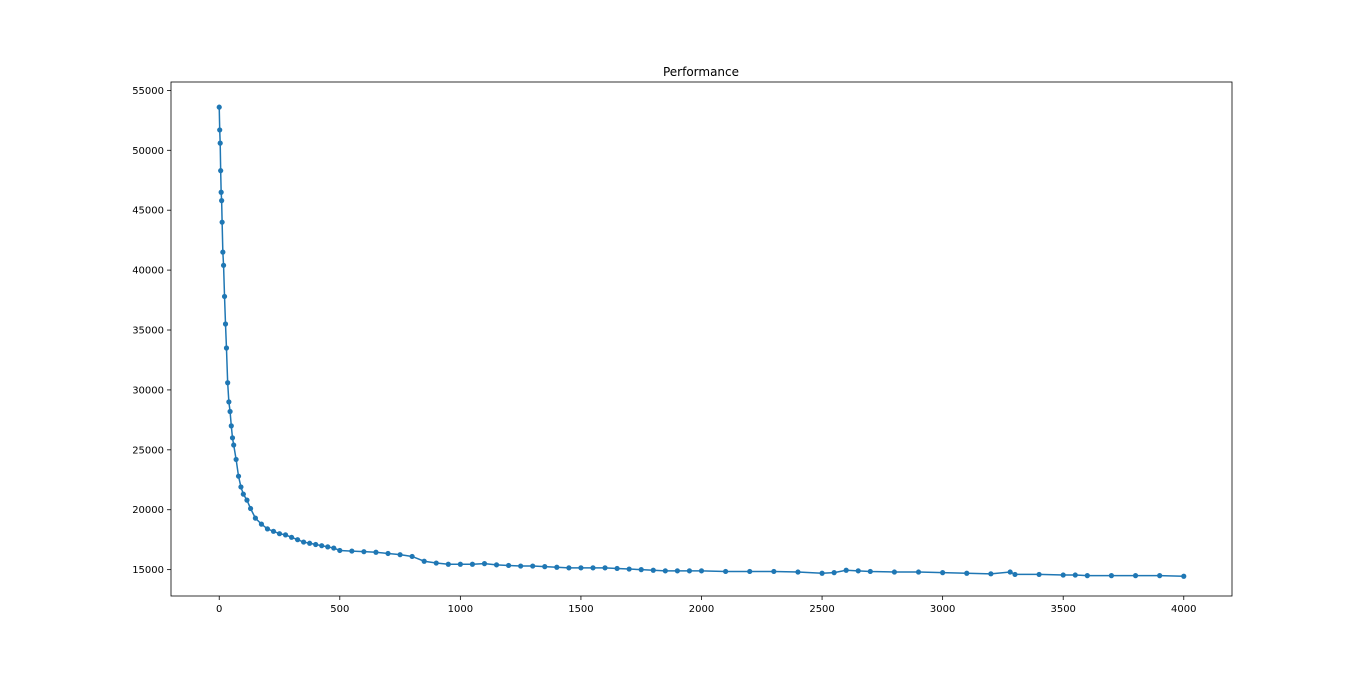 The image size is (1370, 681). I want to click on x-tick-label: 3500, so click(1062, 609).